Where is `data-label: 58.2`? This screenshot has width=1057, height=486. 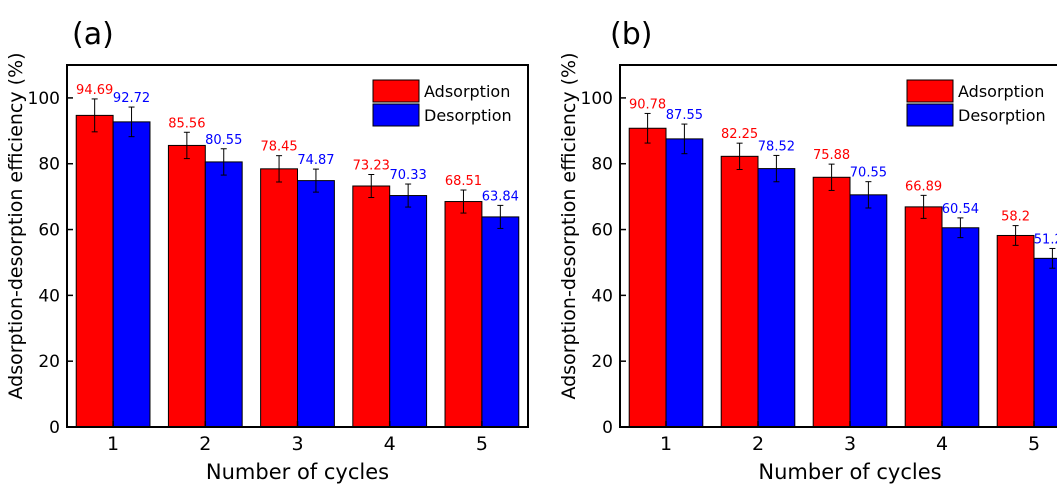
data-label: 58.2 is located at coordinates (1015, 217).